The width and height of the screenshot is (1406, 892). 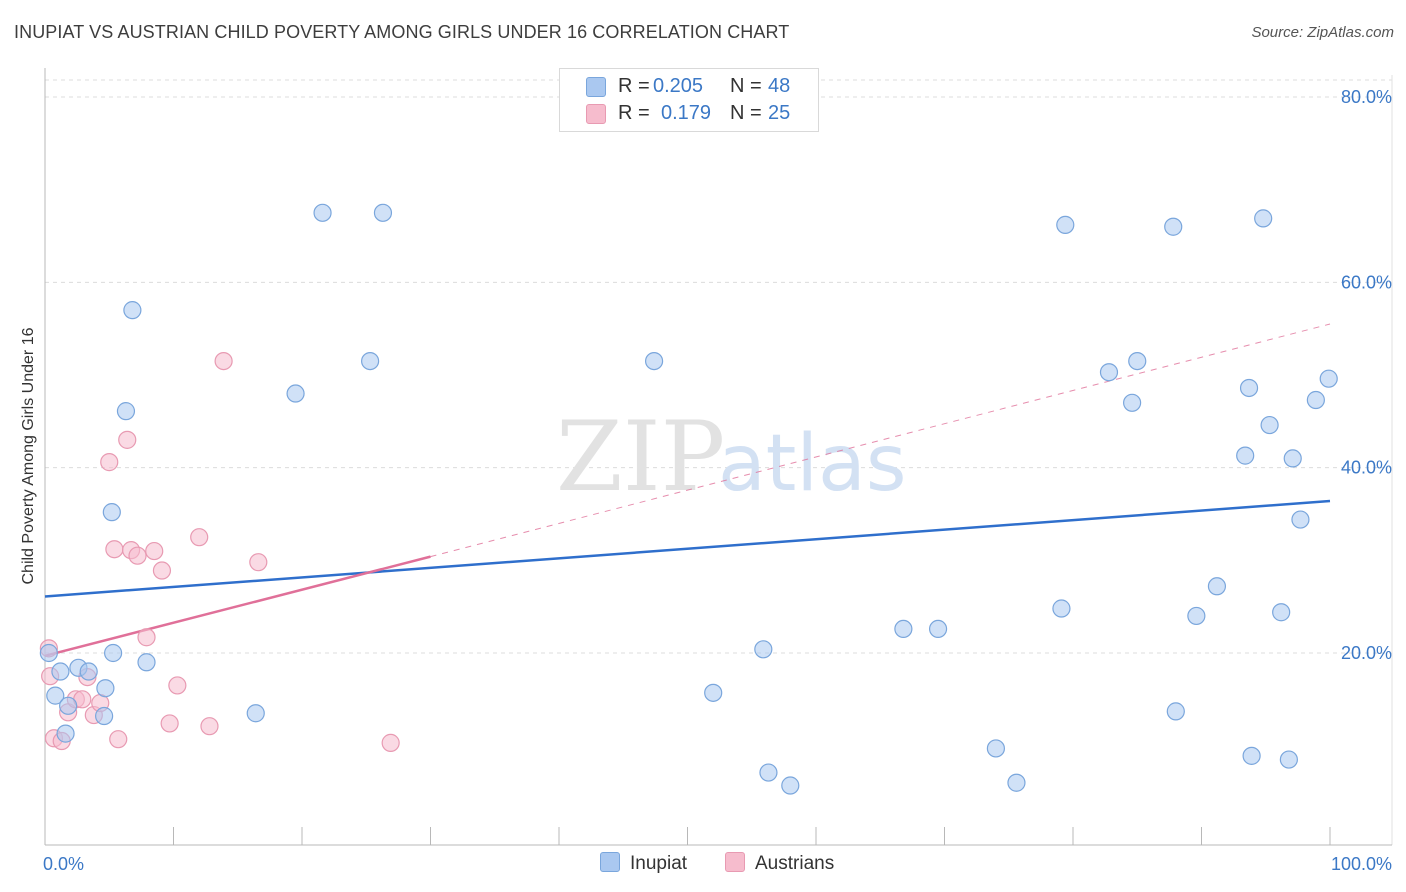 What do you see at coordinates (795, 863) in the screenshot?
I see `bottom-legend-label-austrians: Austrians` at bounding box center [795, 863].